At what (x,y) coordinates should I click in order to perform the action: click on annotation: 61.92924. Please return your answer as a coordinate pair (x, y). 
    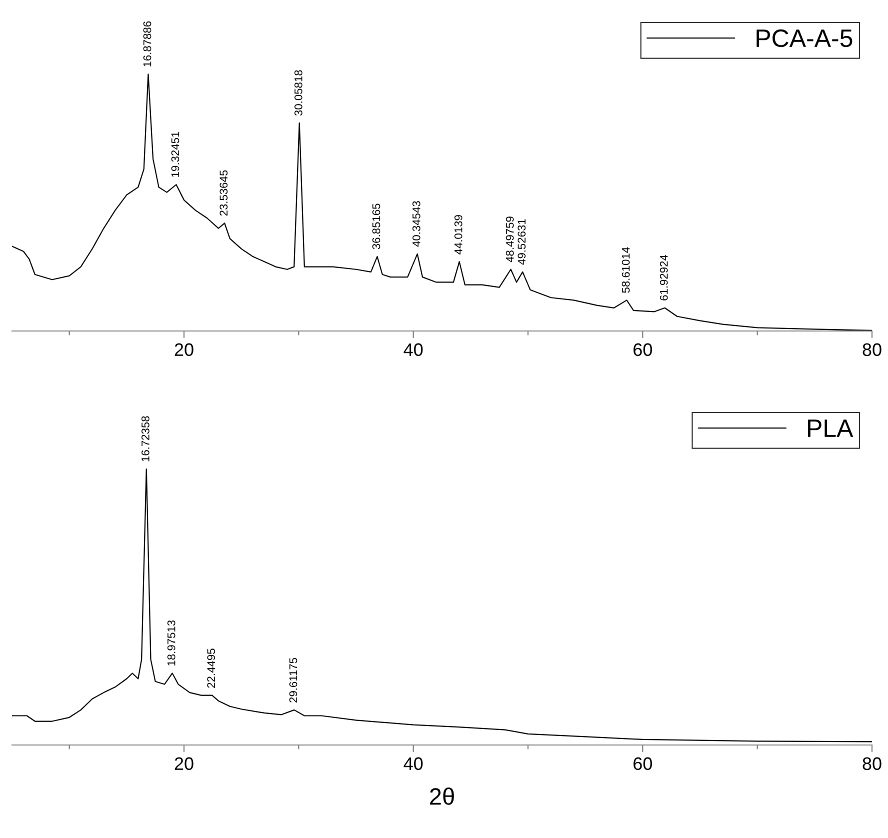
    Looking at the image, I should click on (664, 277).